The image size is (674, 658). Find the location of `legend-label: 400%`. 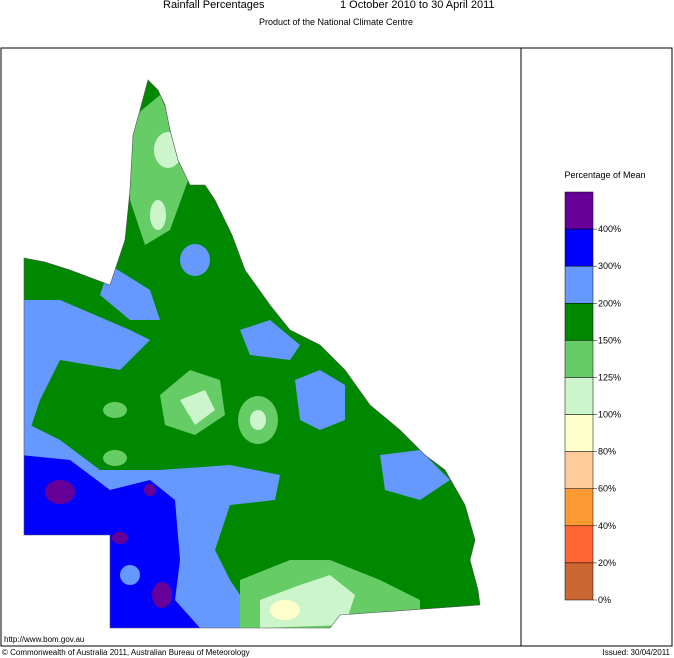

legend-label: 400% is located at coordinates (609, 229).